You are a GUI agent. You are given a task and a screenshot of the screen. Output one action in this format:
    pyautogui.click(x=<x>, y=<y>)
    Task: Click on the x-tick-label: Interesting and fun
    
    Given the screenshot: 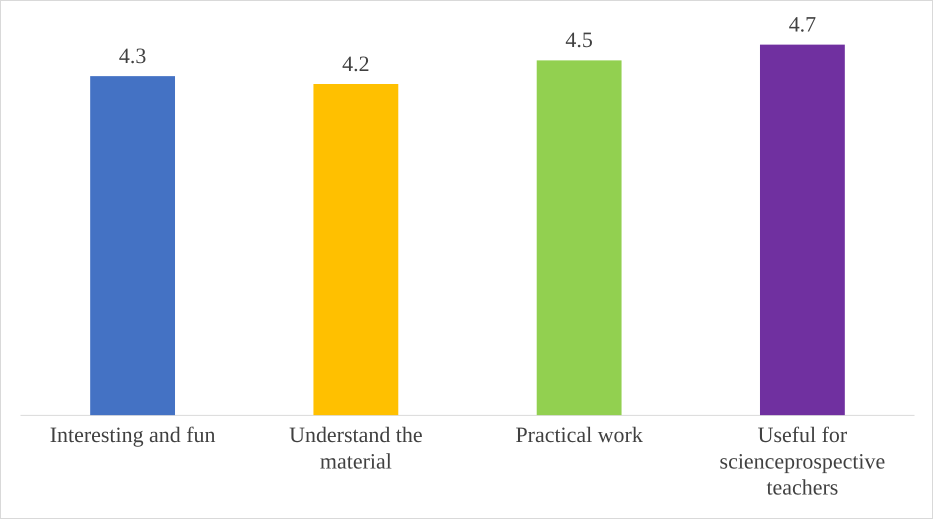 What is the action you would take?
    pyautogui.click(x=133, y=435)
    